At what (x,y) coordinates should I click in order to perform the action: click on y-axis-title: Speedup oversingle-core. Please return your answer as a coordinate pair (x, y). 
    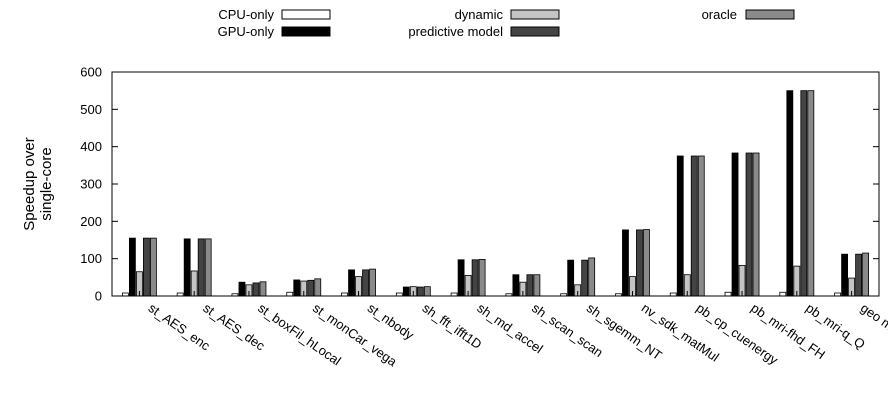
    Looking at the image, I should click on (38, 183).